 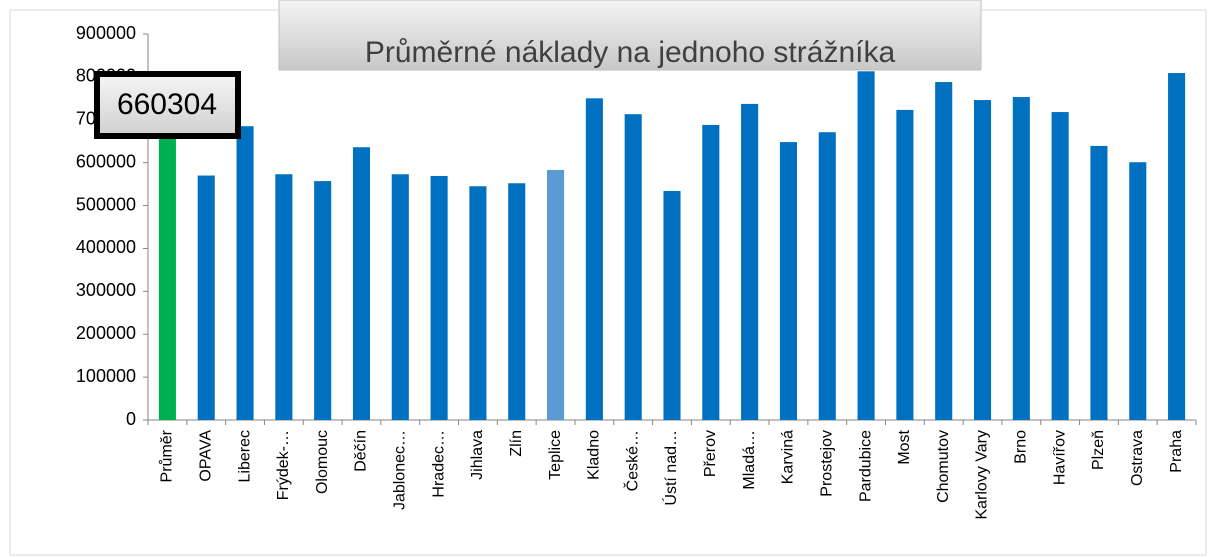 I want to click on x-tick-label: Most, so click(x=904, y=446).